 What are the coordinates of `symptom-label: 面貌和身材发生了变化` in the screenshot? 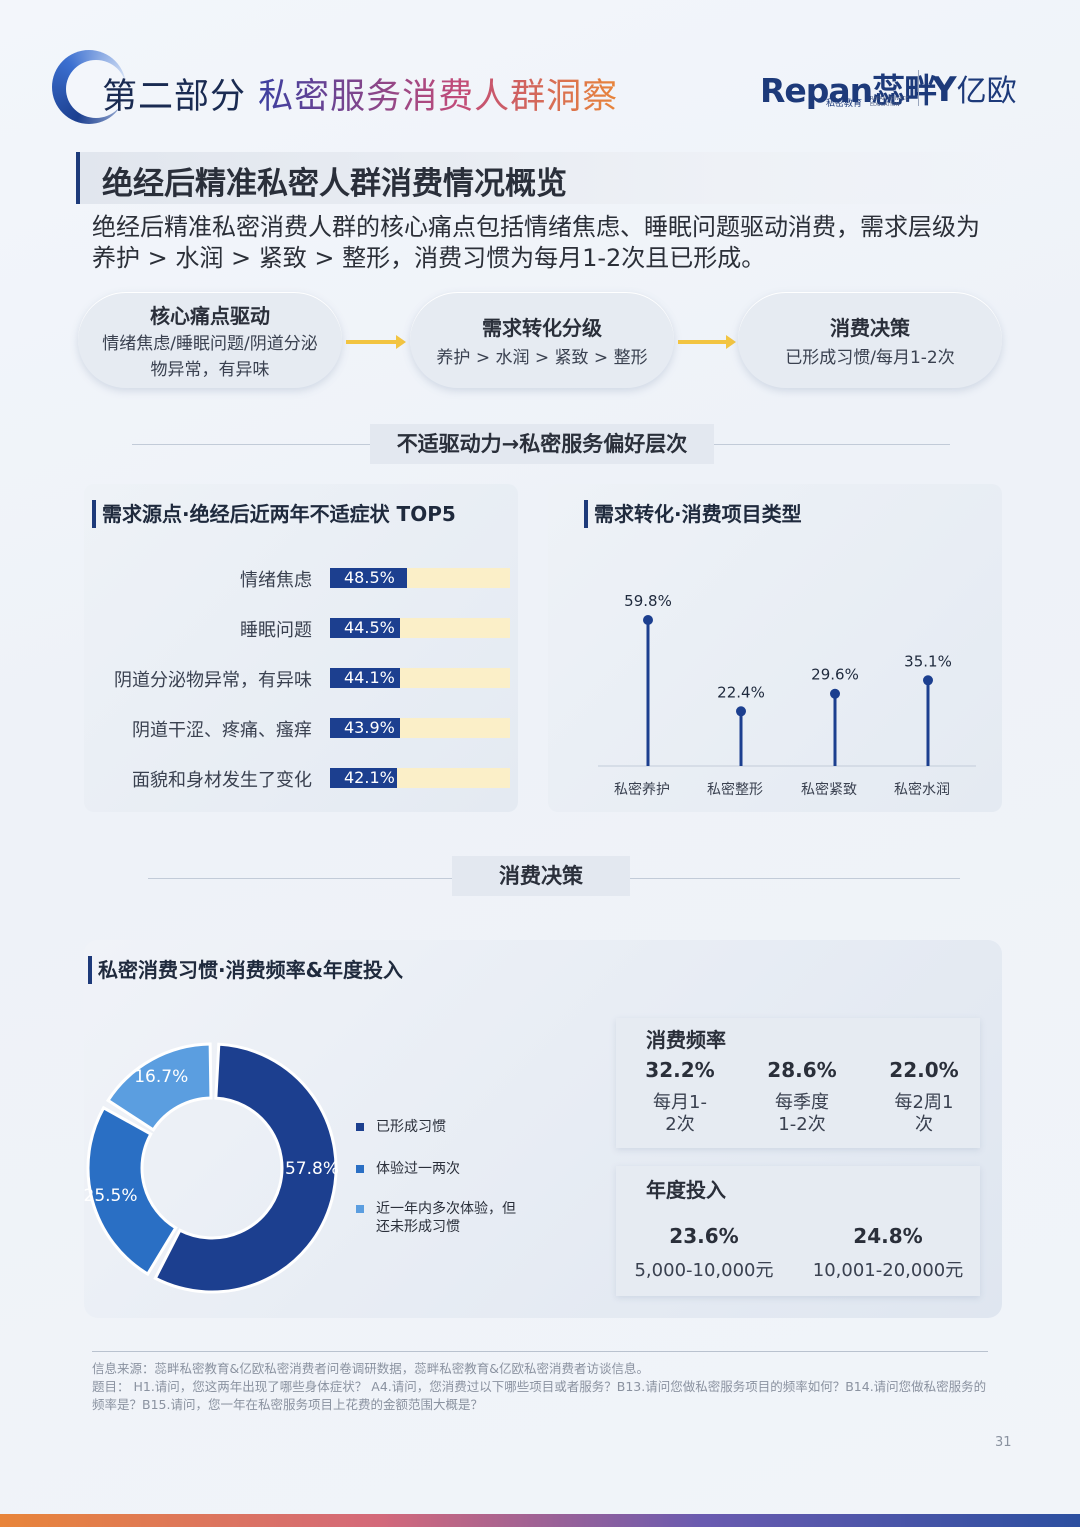 It's located at (222, 780).